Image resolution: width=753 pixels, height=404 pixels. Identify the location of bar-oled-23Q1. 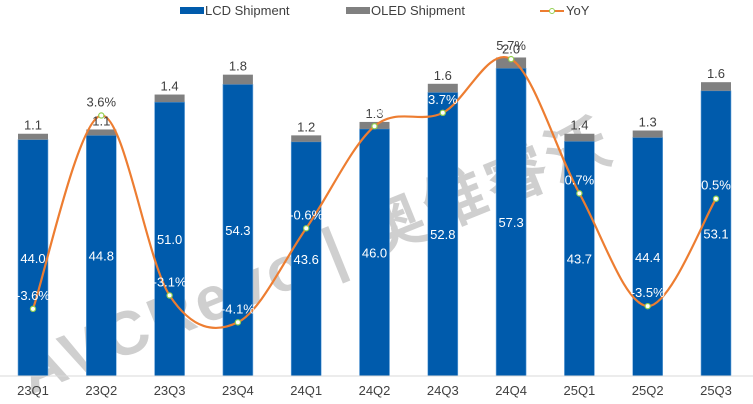
(33, 136).